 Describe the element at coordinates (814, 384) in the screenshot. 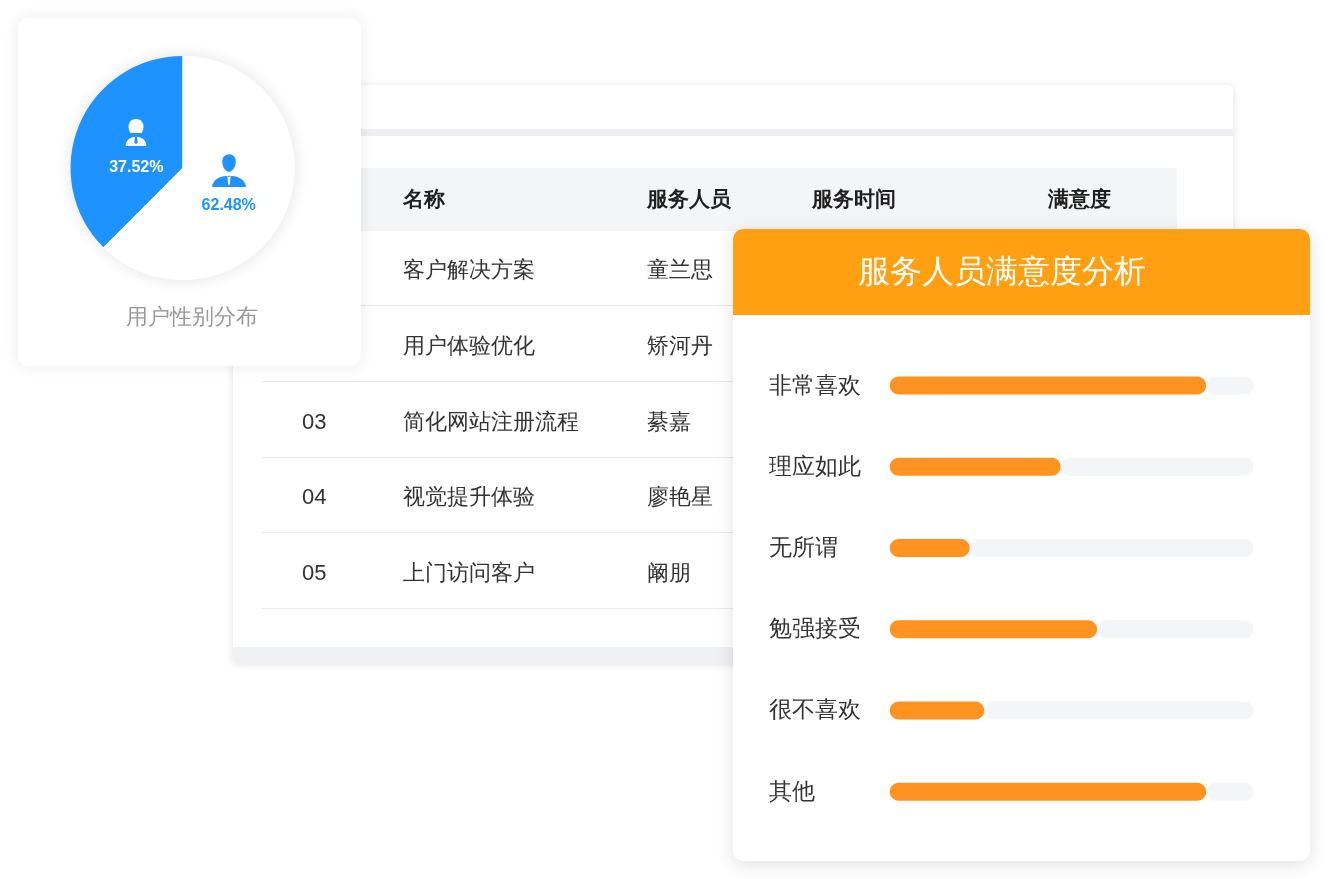

I see `y-tick-label: 非常喜欢` at that location.